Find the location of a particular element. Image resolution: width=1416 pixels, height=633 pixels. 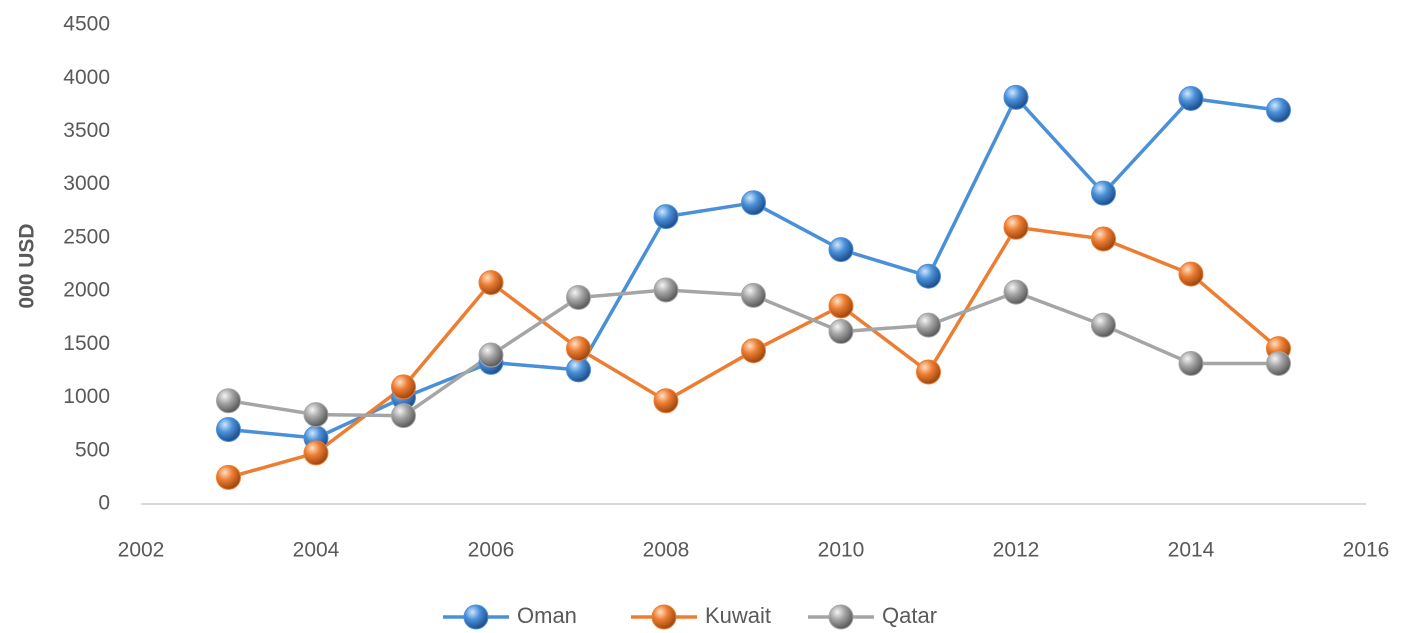

x-tick-label: 2016 is located at coordinates (1366, 550).